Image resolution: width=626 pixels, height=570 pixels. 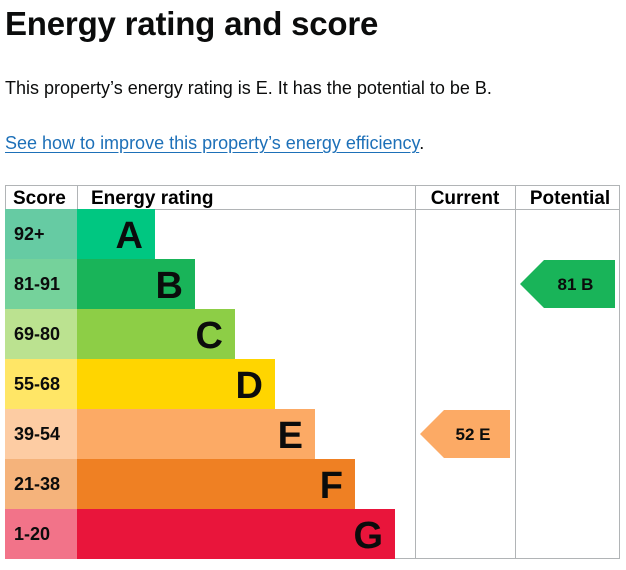 I want to click on potential-rating-arrow, so click(x=567, y=284).